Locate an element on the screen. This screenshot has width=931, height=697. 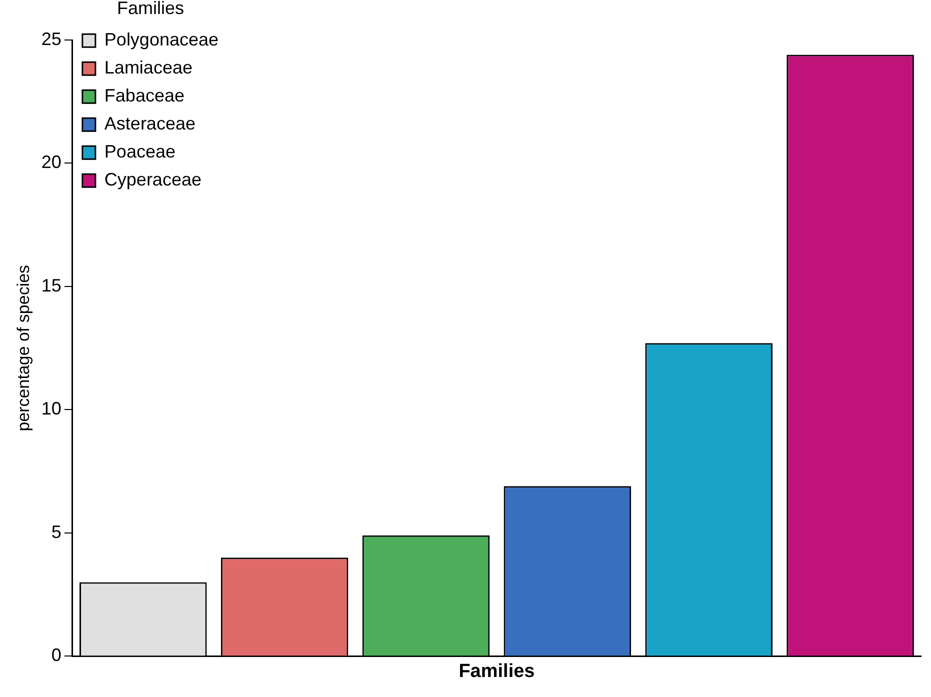
x-axis-title: Families is located at coordinates (496, 671).